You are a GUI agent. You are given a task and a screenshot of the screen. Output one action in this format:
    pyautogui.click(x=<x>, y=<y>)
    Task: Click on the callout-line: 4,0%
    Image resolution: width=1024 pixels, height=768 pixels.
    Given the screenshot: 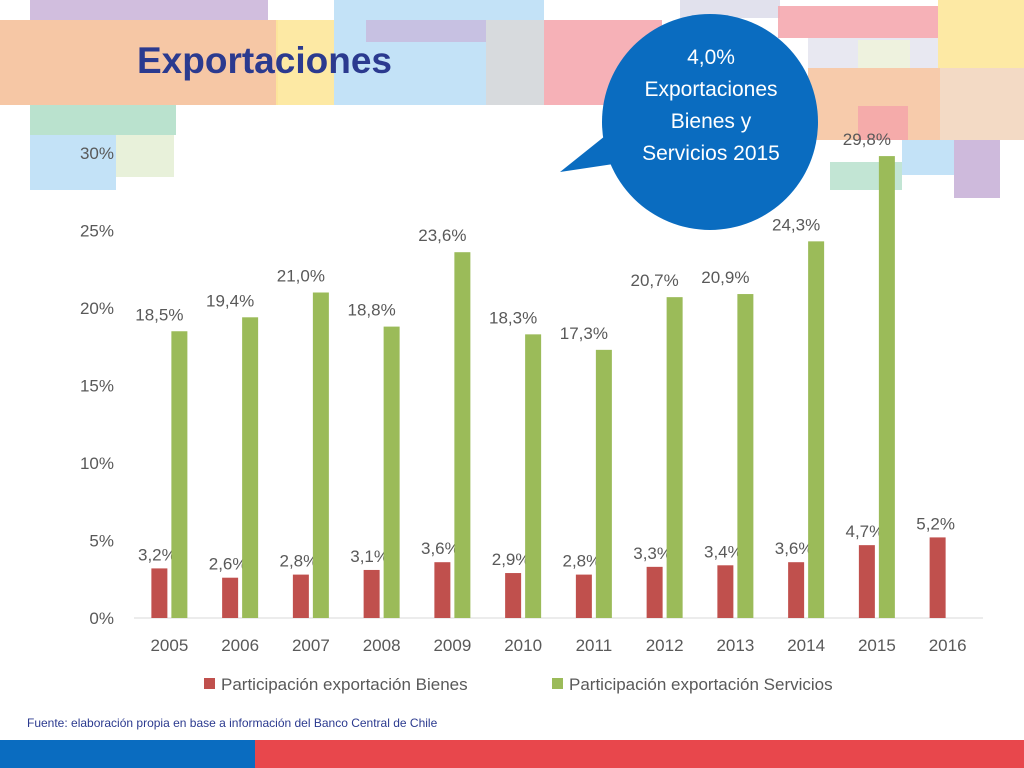 What is the action you would take?
    pyautogui.click(x=711, y=57)
    